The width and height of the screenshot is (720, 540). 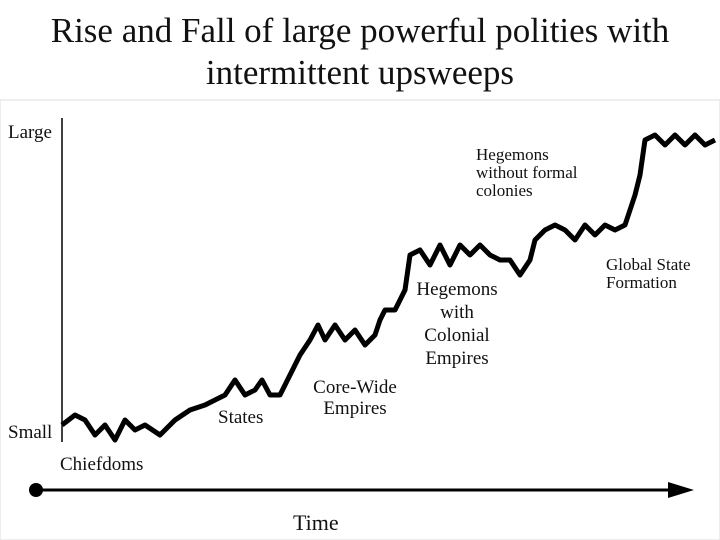 What do you see at coordinates (681, 490) in the screenshot?
I see `arrow-head` at bounding box center [681, 490].